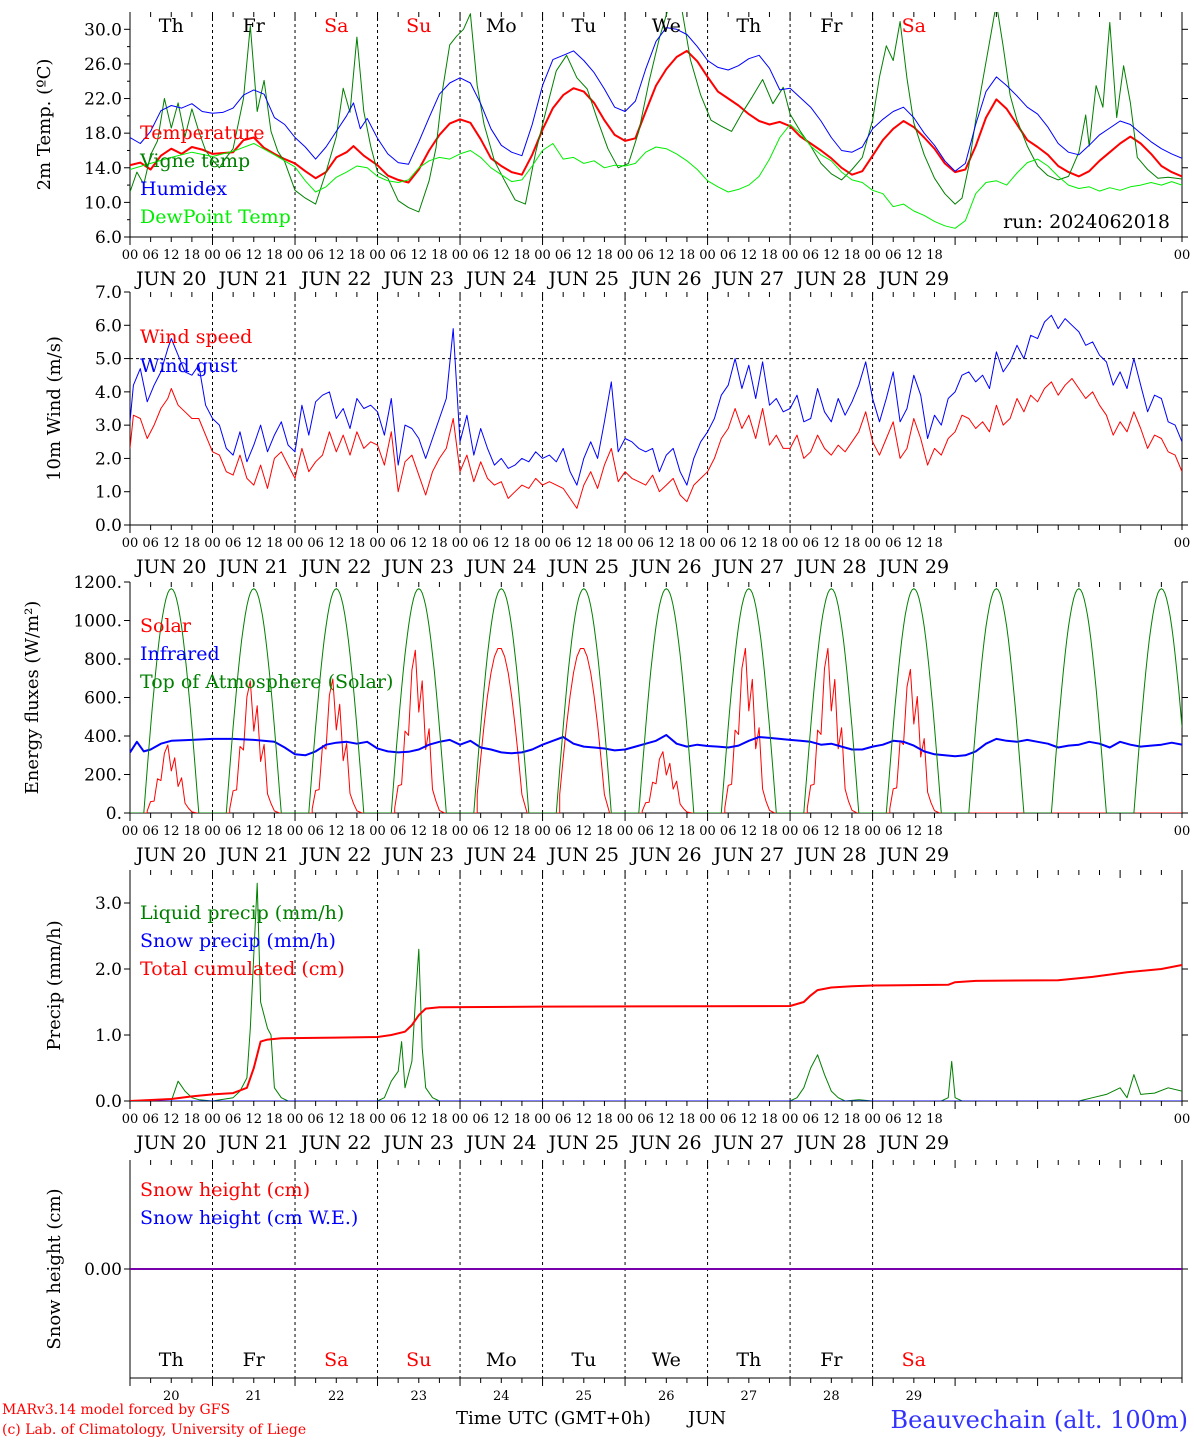 This screenshot has width=1194, height=1440. Describe the element at coordinates (103, 737) in the screenshot. I see `y-tick-label: 400.` at that location.